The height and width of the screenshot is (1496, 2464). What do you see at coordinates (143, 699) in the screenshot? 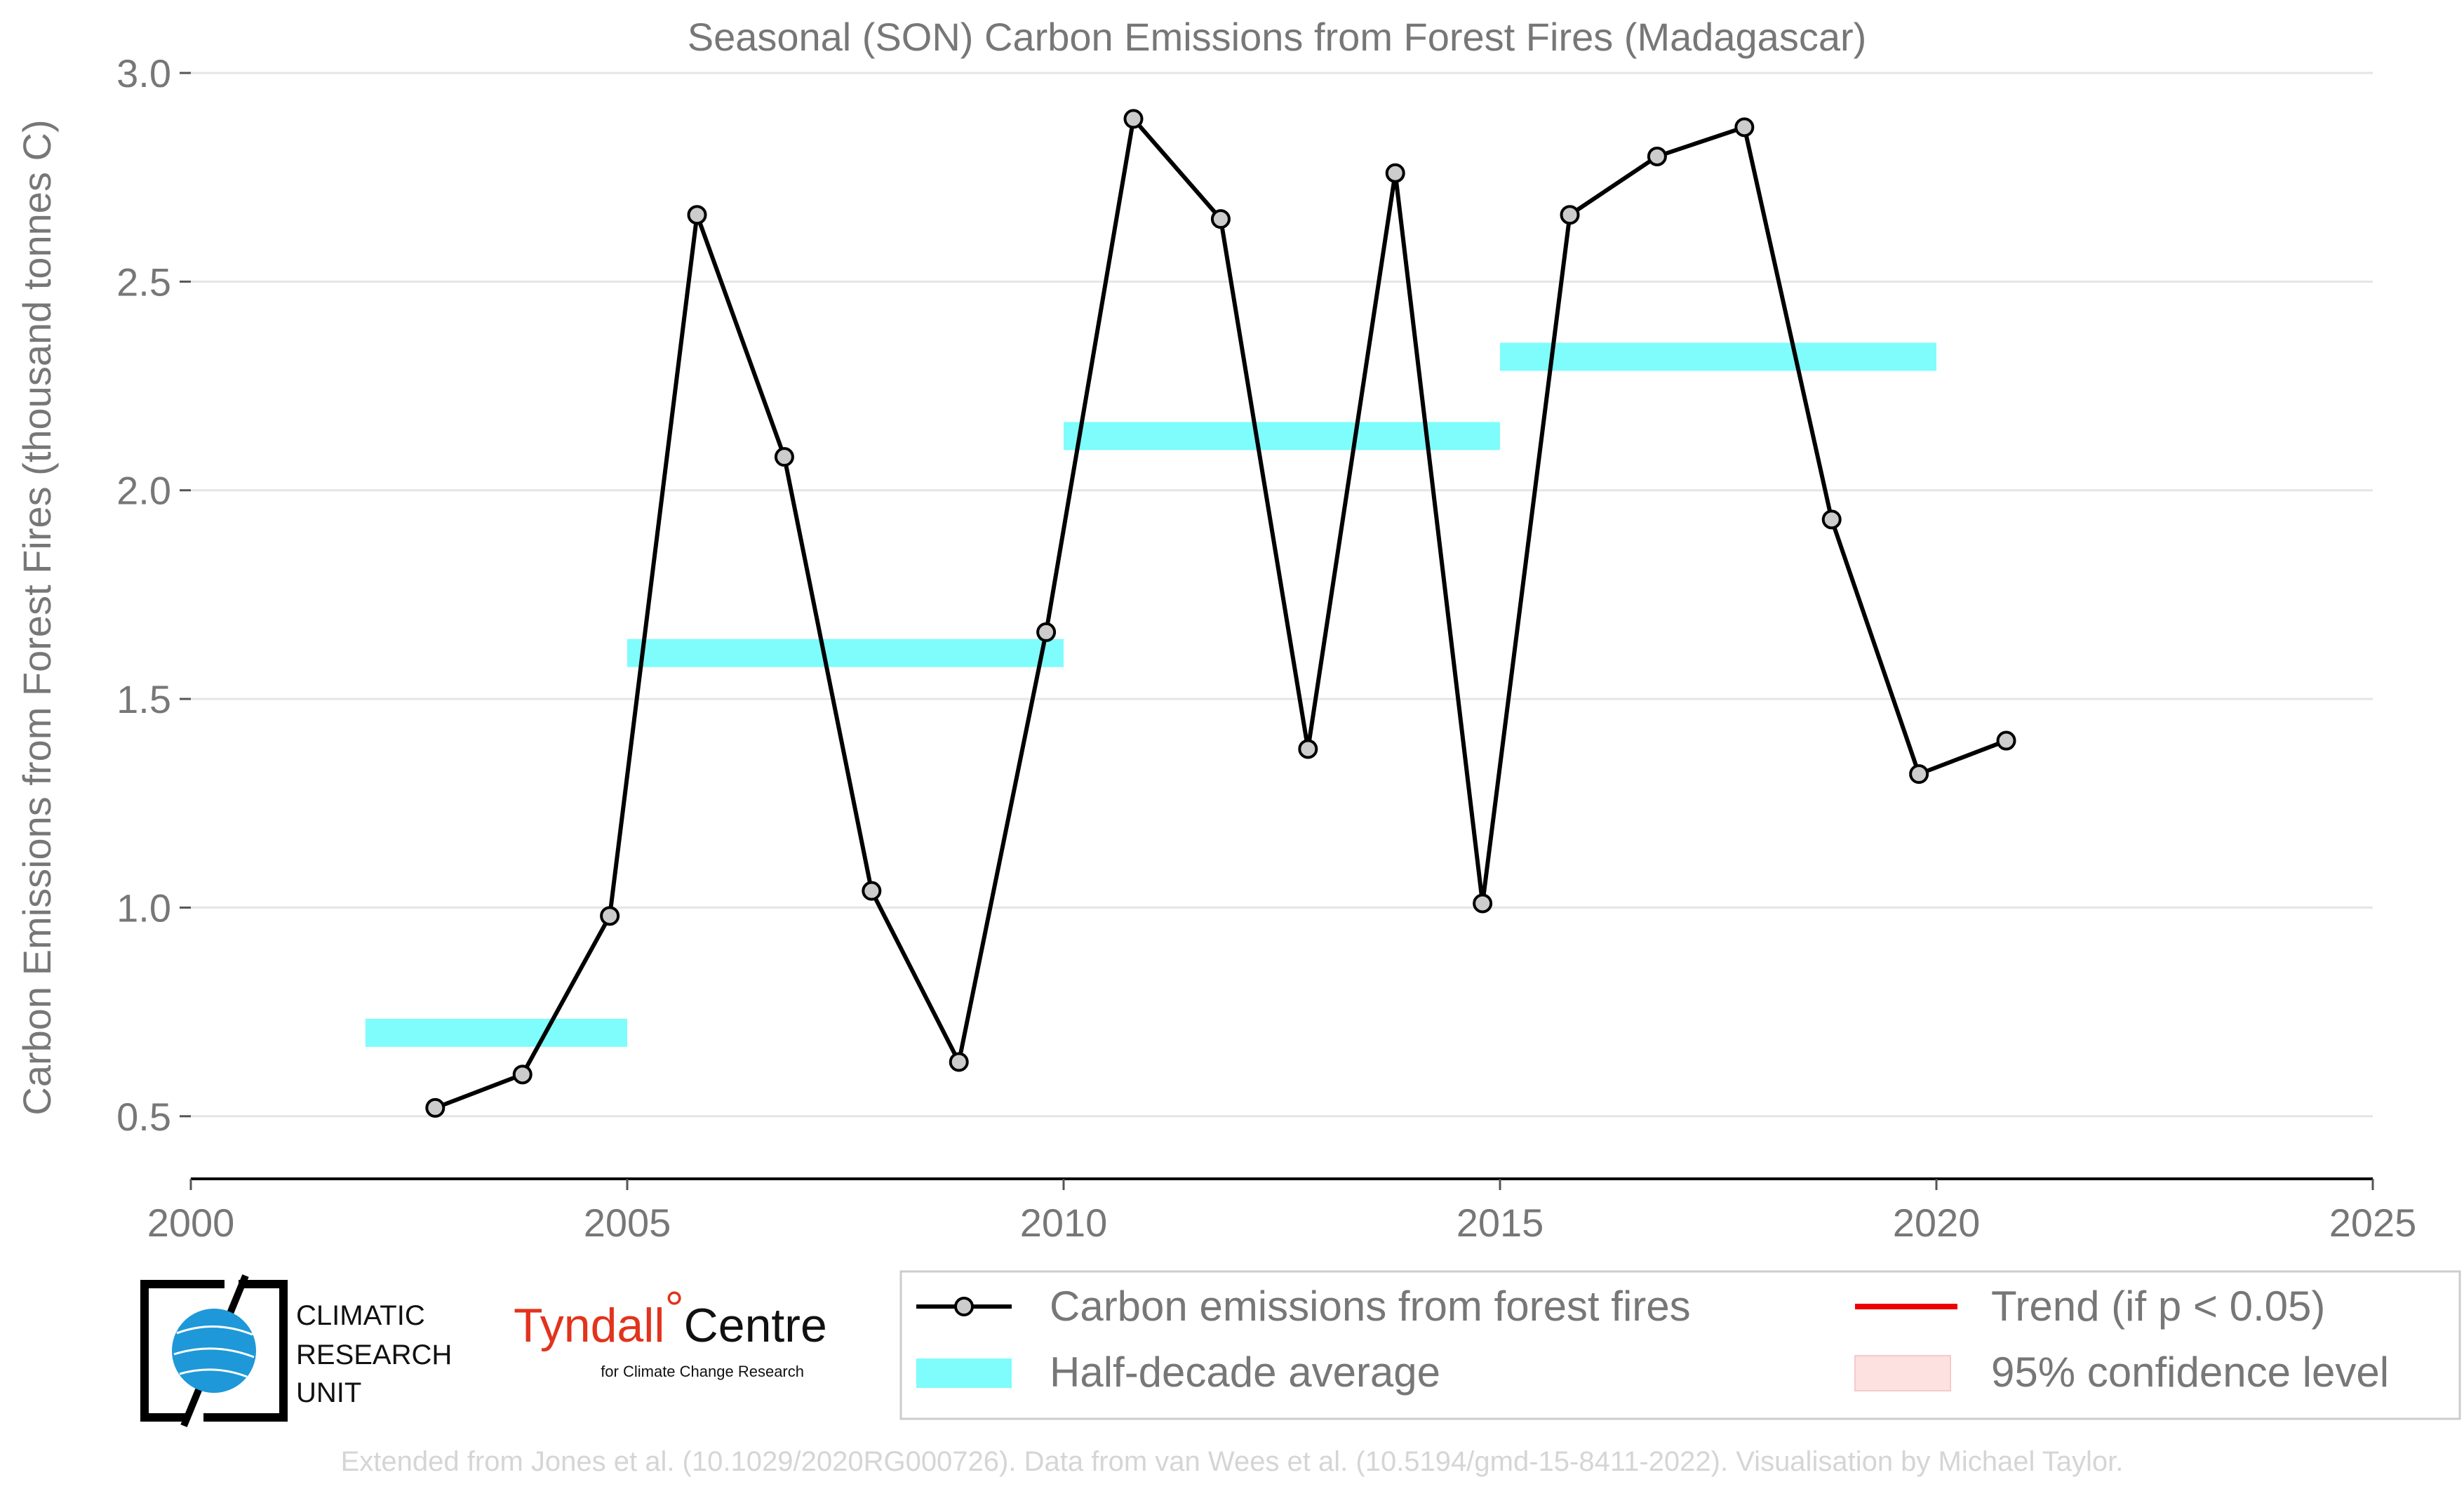
I see `y-tick-label: 1.5` at bounding box center [143, 699].